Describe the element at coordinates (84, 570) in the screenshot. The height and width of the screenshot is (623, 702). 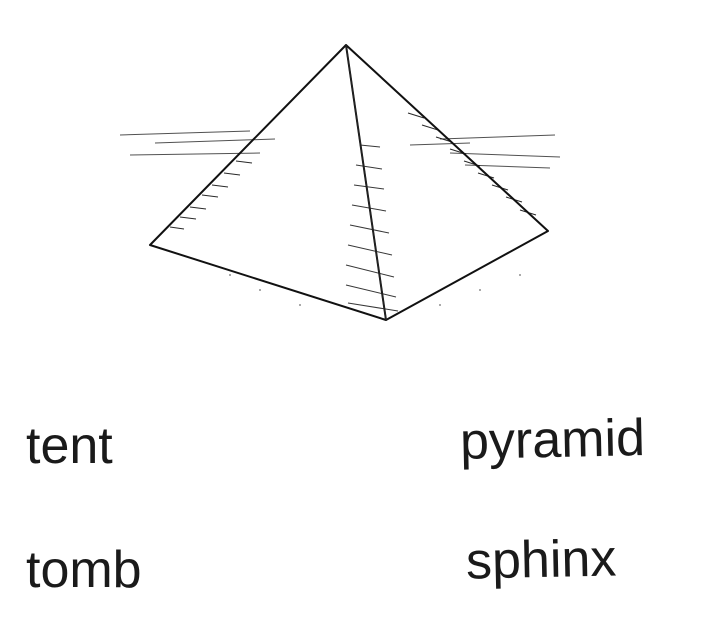
I see `word-option: tomb` at that location.